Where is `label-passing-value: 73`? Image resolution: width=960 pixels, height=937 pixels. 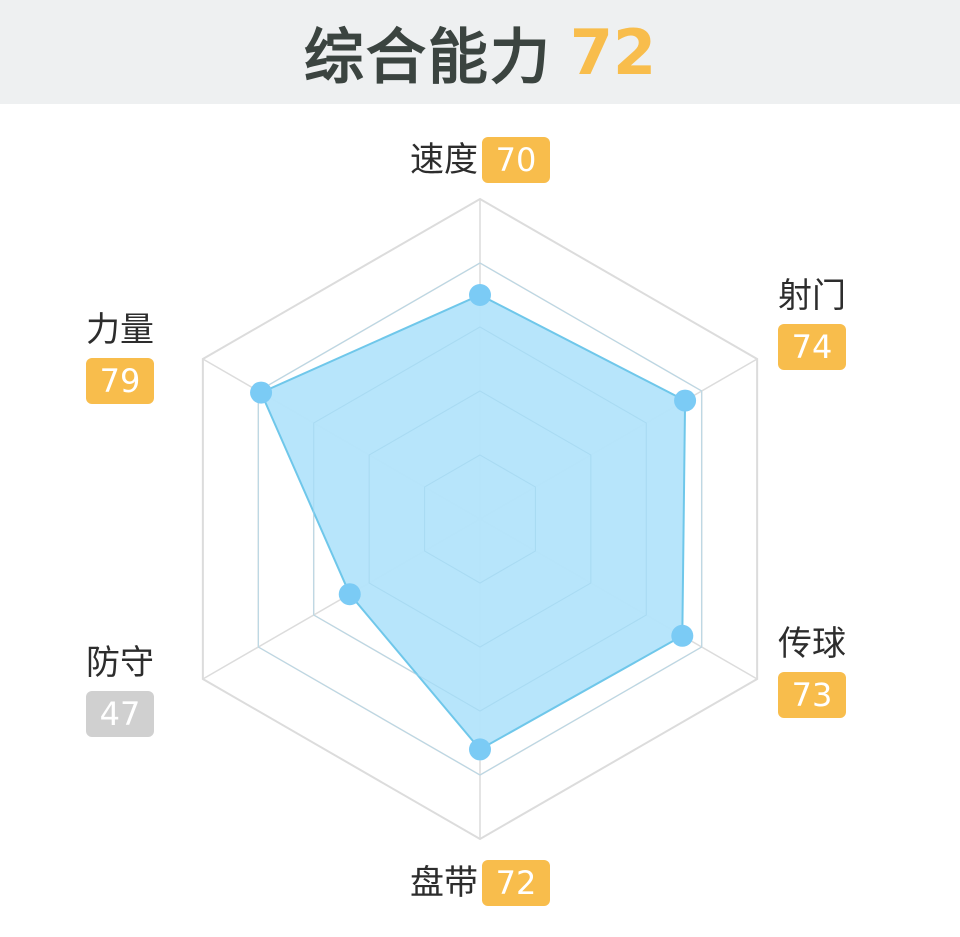 label-passing-value: 73 is located at coordinates (812, 695).